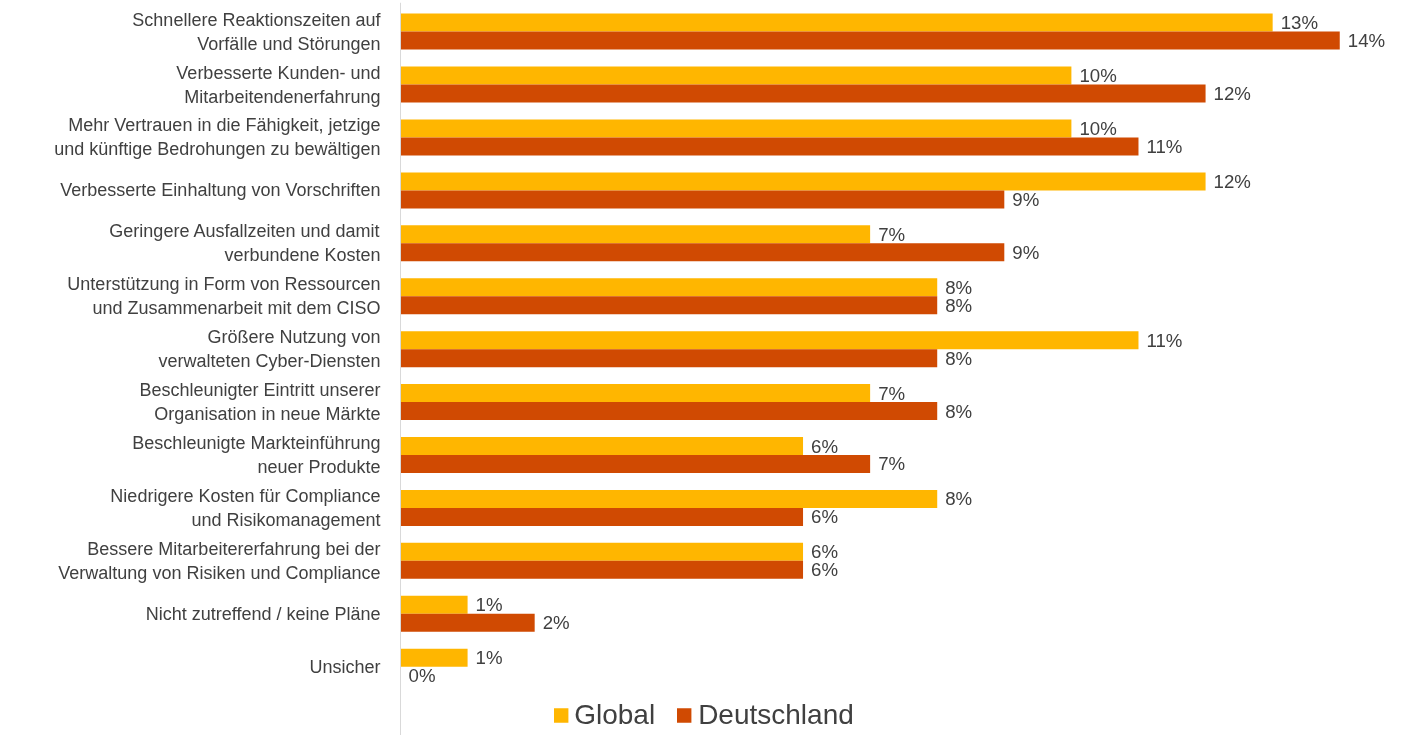 This screenshot has height=740, width=1411. I want to click on data-label: 0%, so click(422, 676).